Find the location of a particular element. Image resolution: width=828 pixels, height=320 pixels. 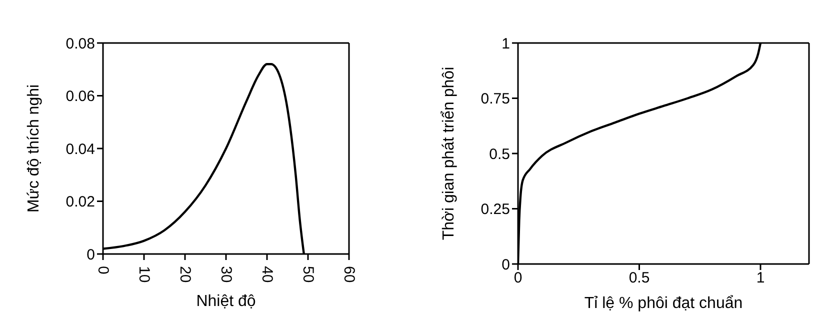

y-axis-title: Thời gian phát triển phôi is located at coordinates (449, 153).